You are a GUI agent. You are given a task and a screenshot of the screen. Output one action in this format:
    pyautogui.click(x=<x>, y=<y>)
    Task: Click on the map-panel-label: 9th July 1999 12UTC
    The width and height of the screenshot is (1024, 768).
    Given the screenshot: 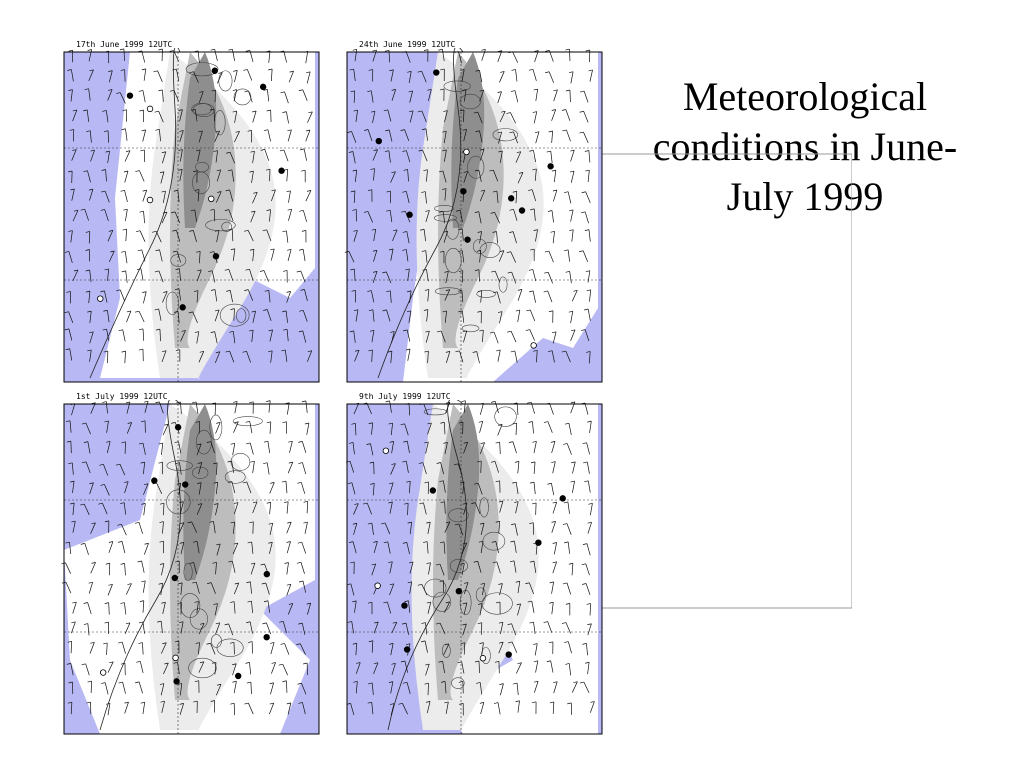 What is the action you would take?
    pyautogui.click(x=405, y=396)
    